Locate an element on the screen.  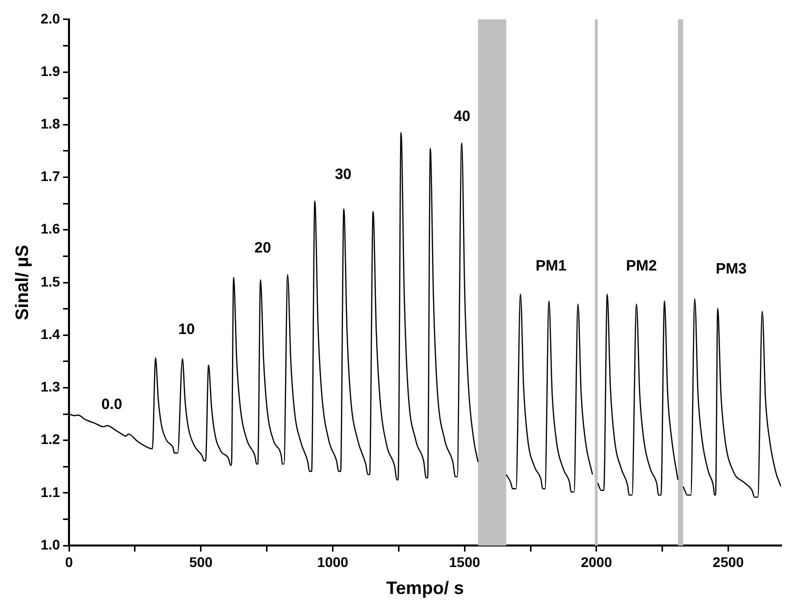
annotation: PM1 is located at coordinates (551, 265).